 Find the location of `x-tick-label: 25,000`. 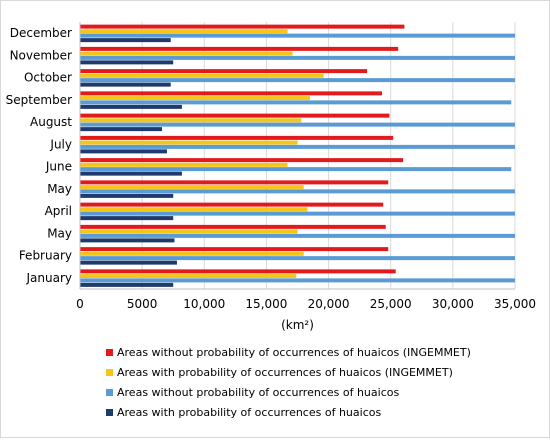

x-tick-label: 25,000 is located at coordinates (391, 304).